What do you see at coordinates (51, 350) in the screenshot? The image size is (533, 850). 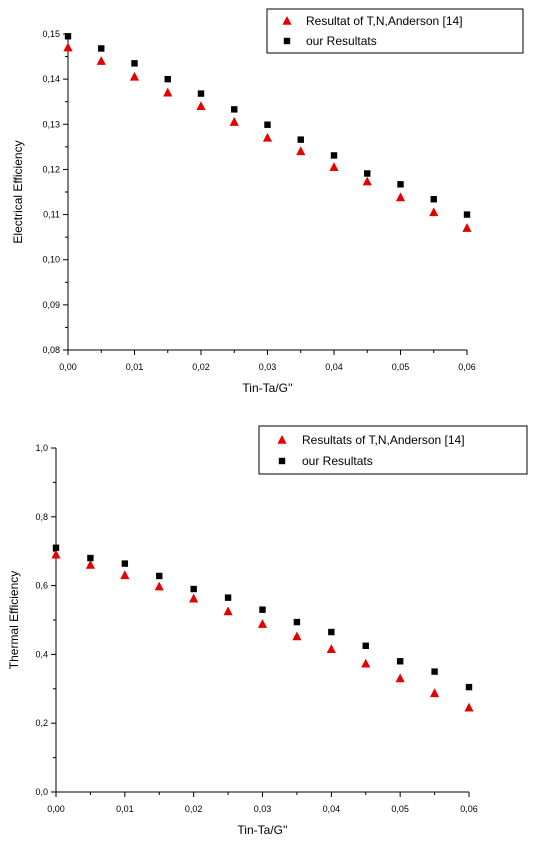 I see `y-tick-label: 0,08` at bounding box center [51, 350].